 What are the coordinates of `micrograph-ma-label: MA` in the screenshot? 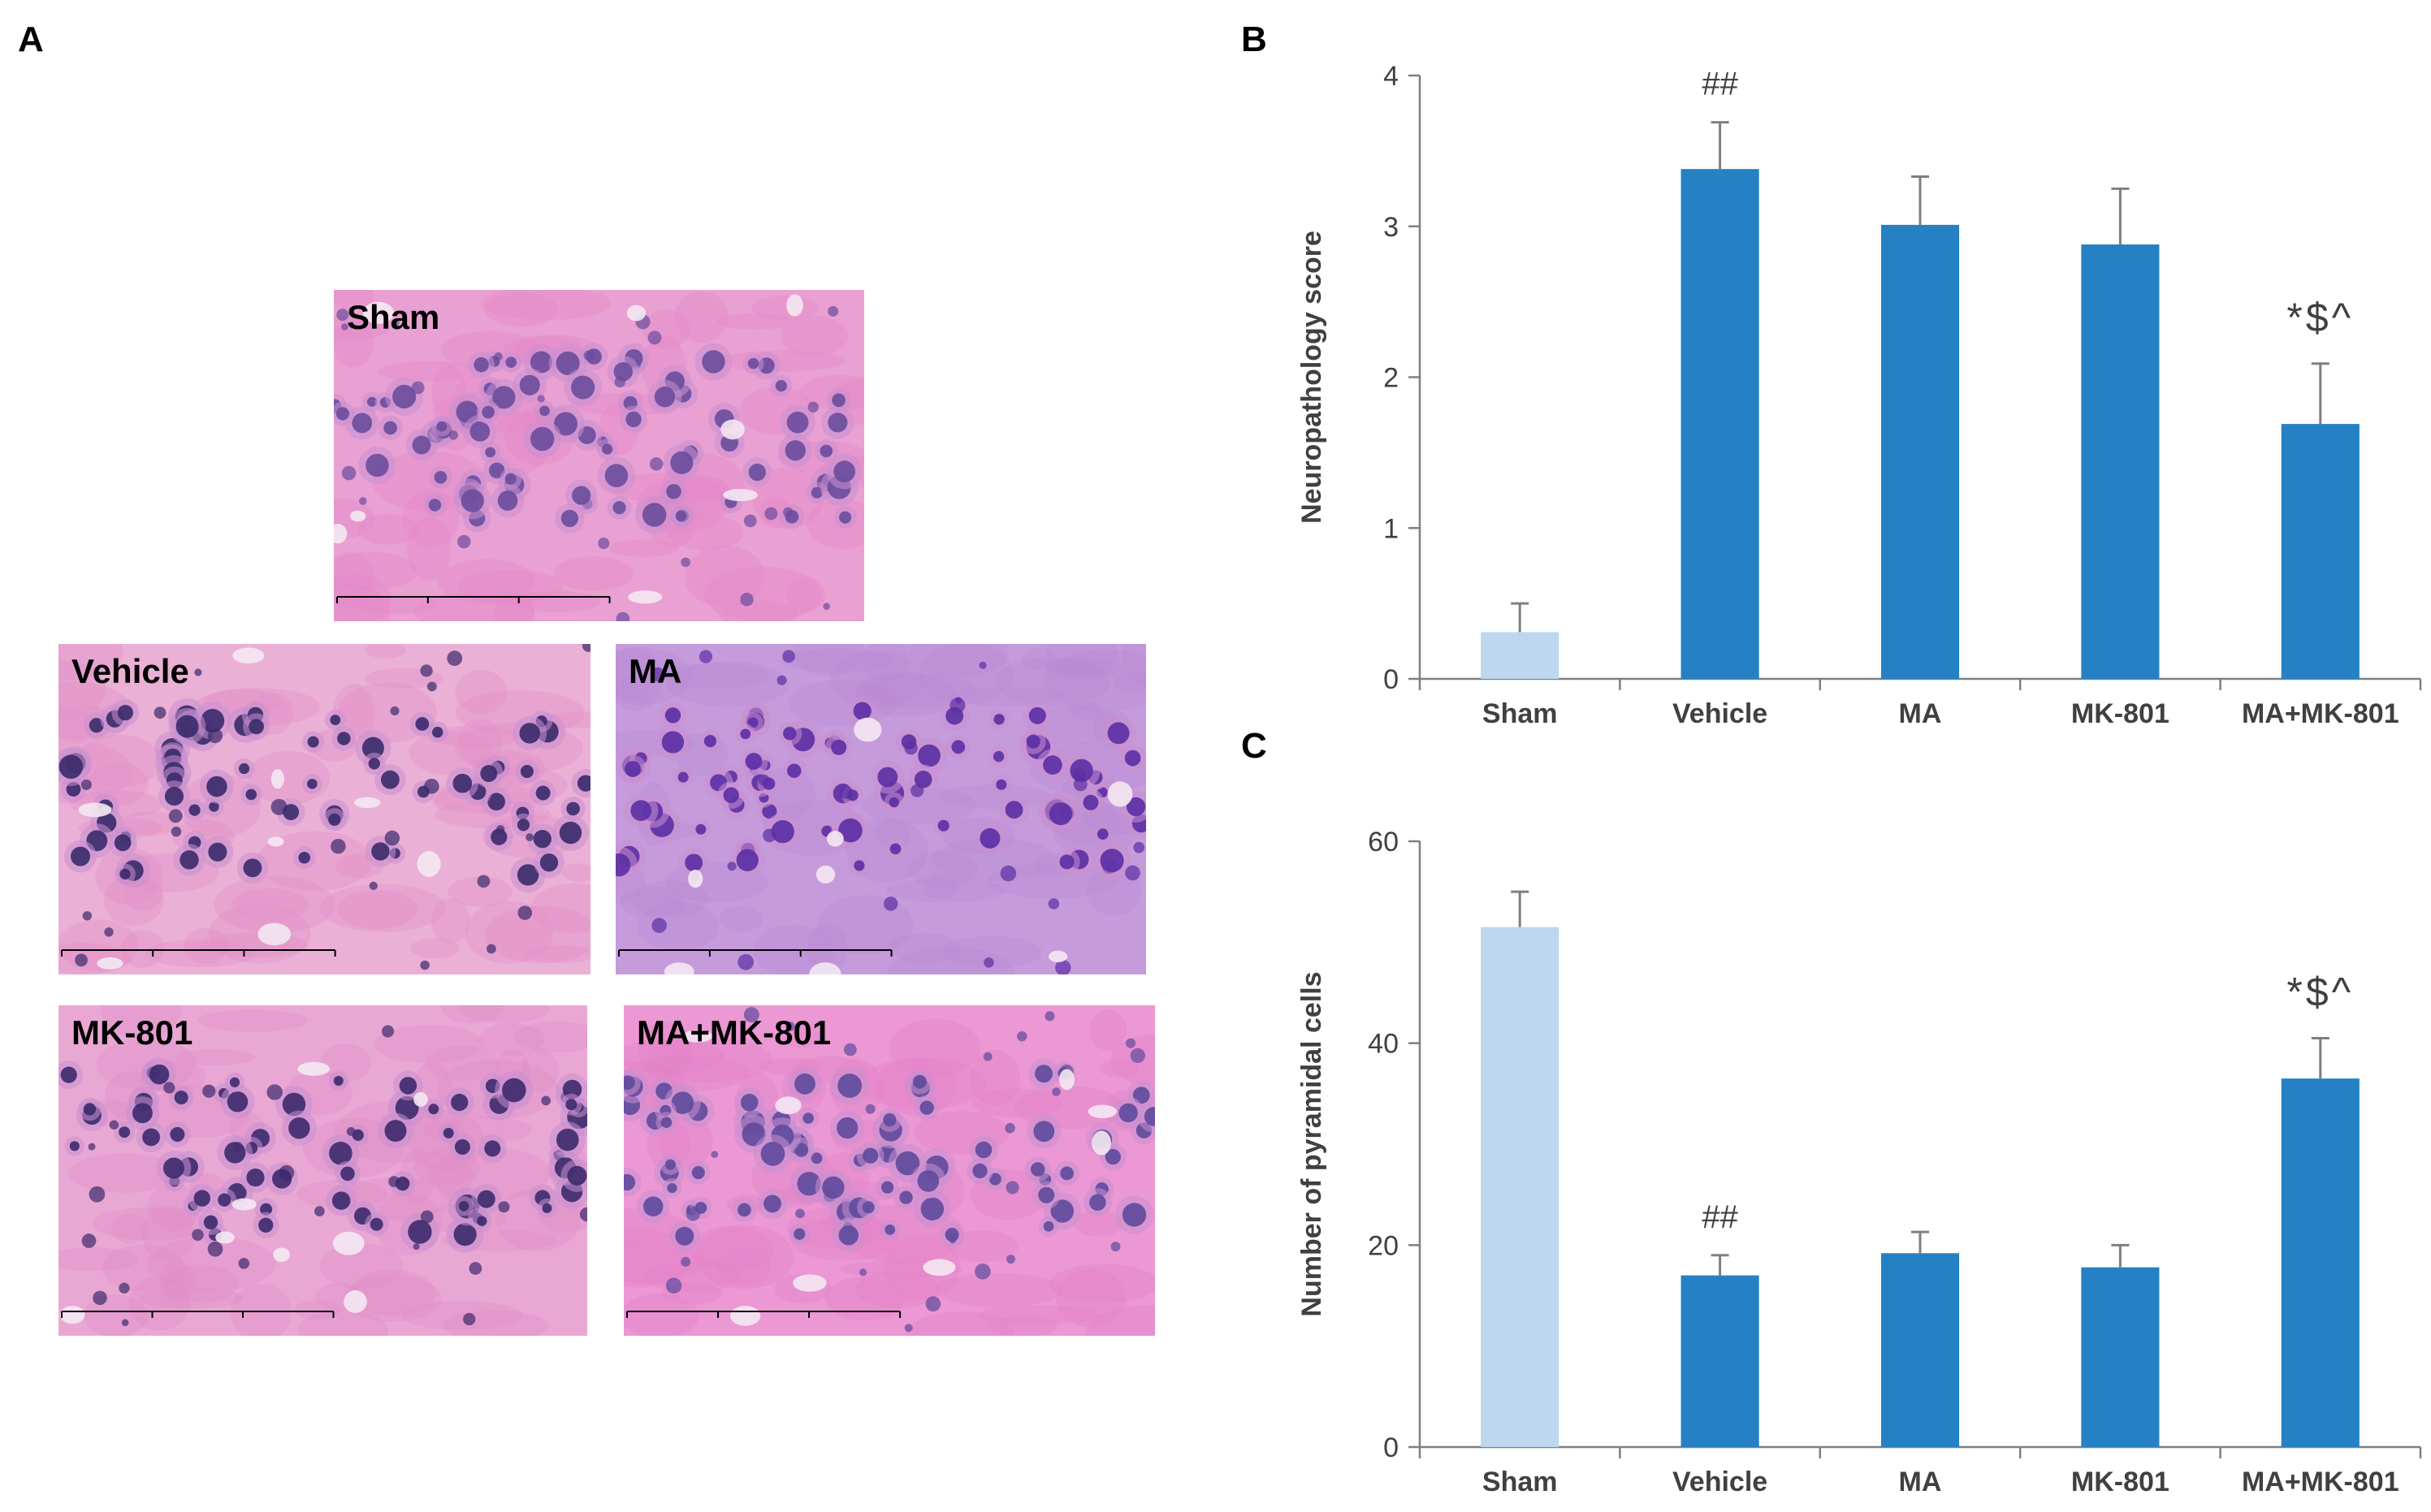 It's located at (656, 671).